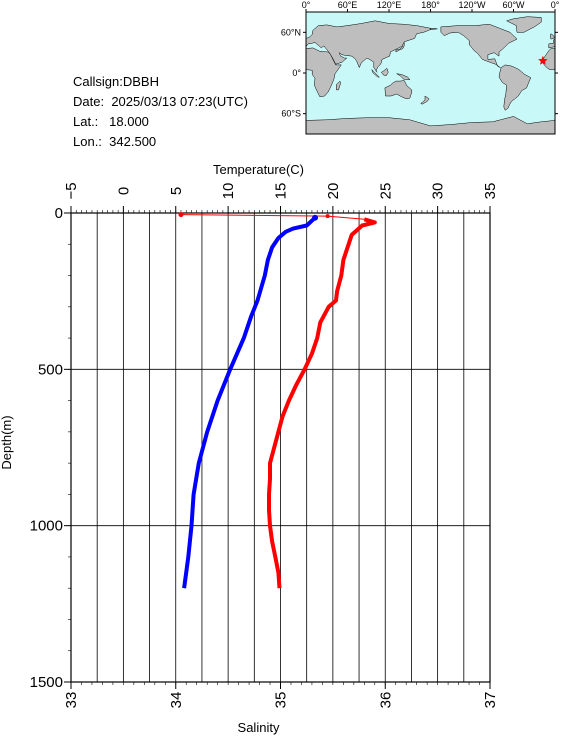 The image size is (564, 736). What do you see at coordinates (259, 727) in the screenshot?
I see `salinity-axis-title: Salinity` at bounding box center [259, 727].